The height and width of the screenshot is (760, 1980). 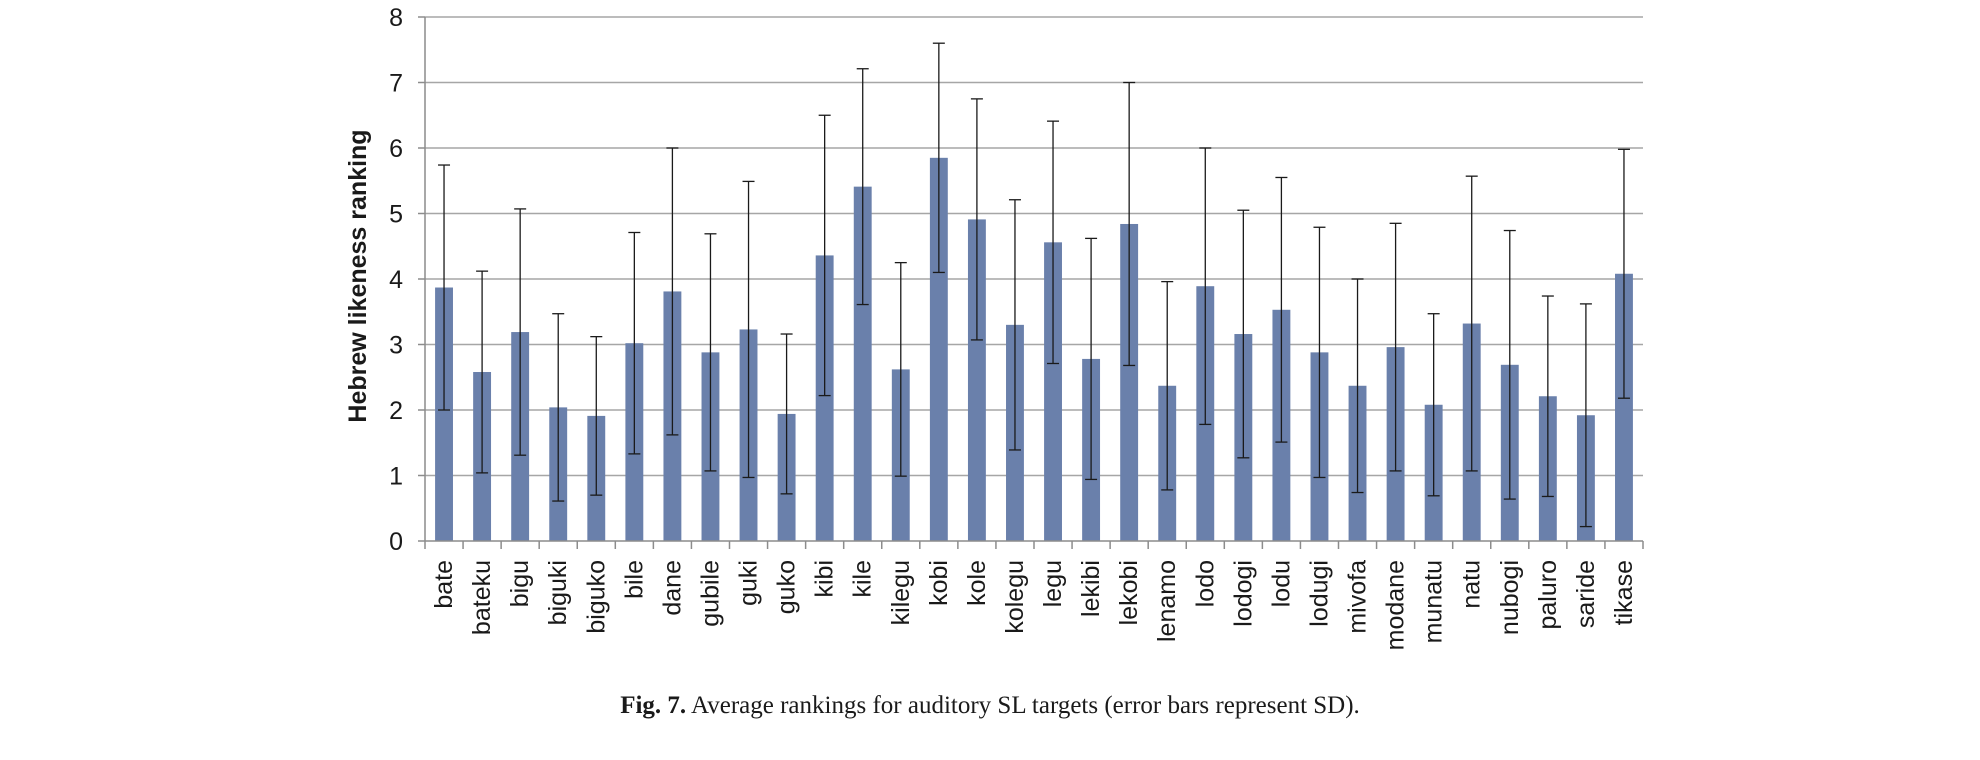 What do you see at coordinates (939, 583) in the screenshot?
I see `x-tick-label-kobi: kobi` at bounding box center [939, 583].